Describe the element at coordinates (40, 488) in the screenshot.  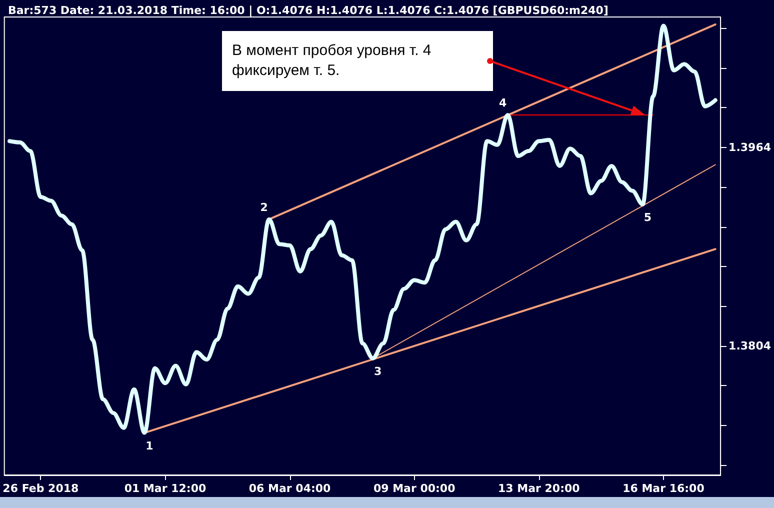
I see `x-tick-label: 26 Feb 2018` at that location.